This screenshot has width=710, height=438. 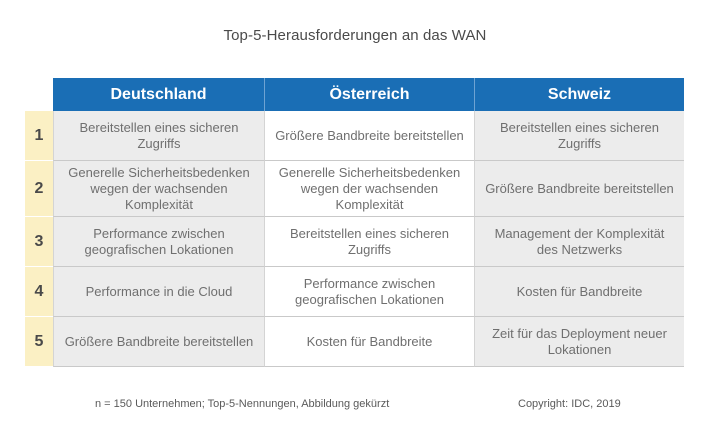 I want to click on cell-4-schweiz: Kosten für Bandbreite, so click(x=579, y=292).